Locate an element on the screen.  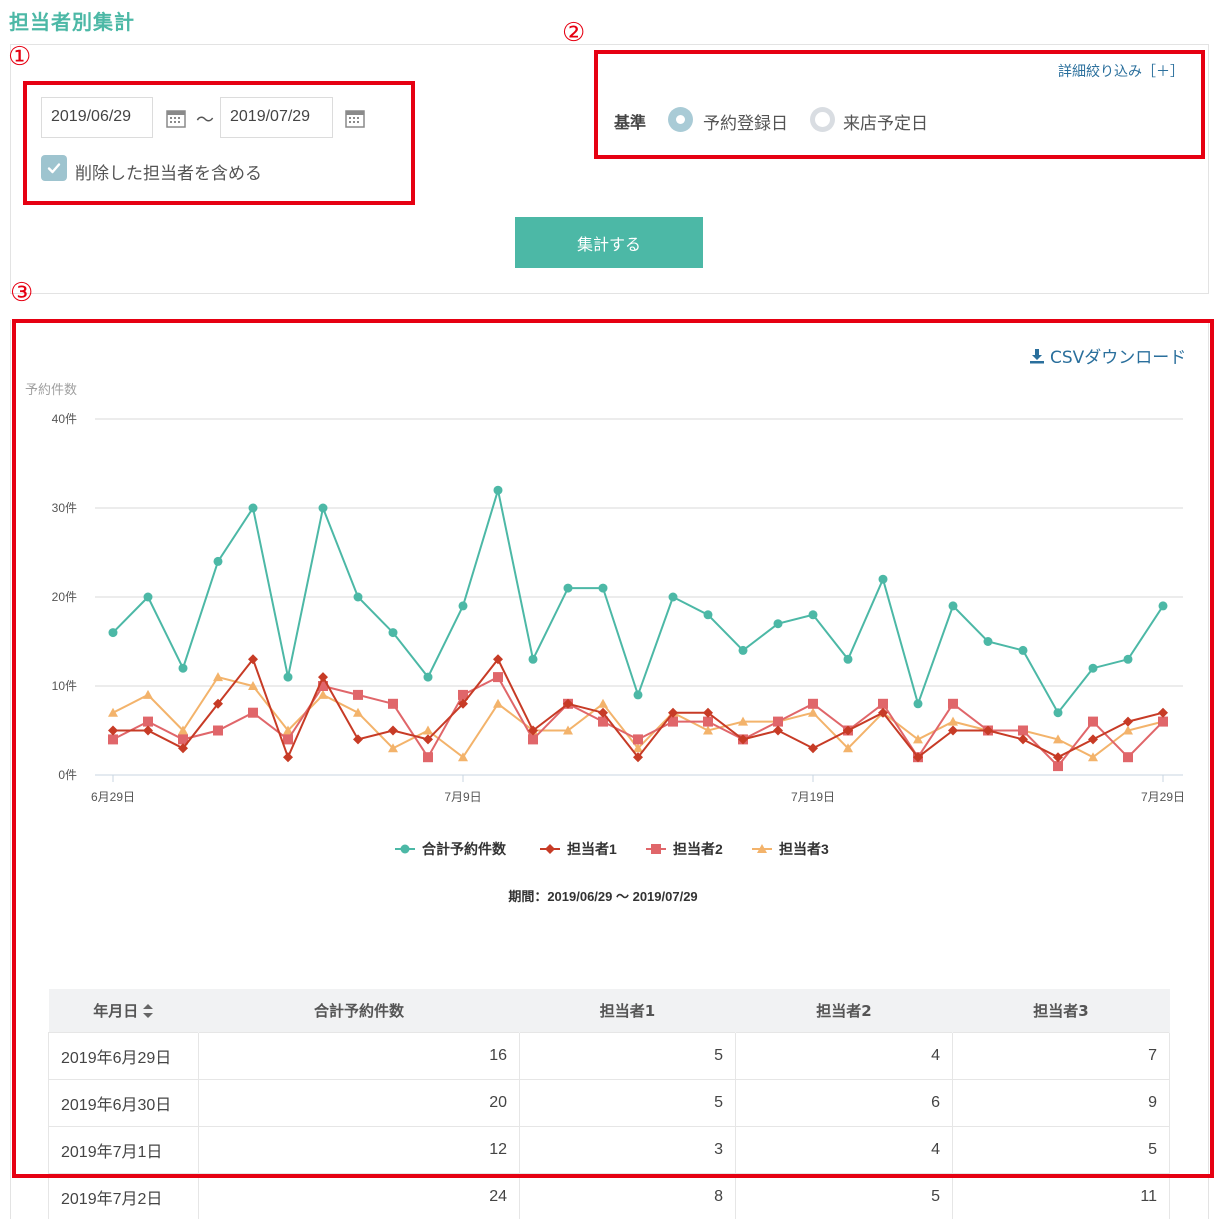
table-cell-value: 11 is located at coordinates (1061, 1195).